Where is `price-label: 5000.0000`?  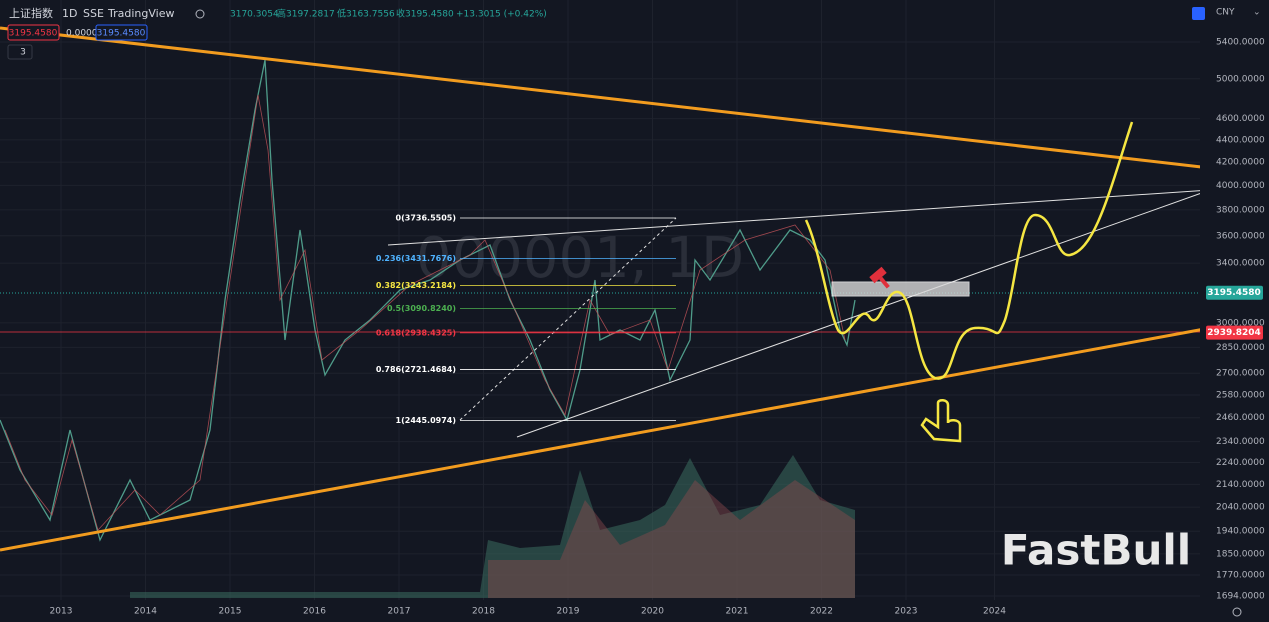
price-label: 5000.0000 is located at coordinates (1240, 79).